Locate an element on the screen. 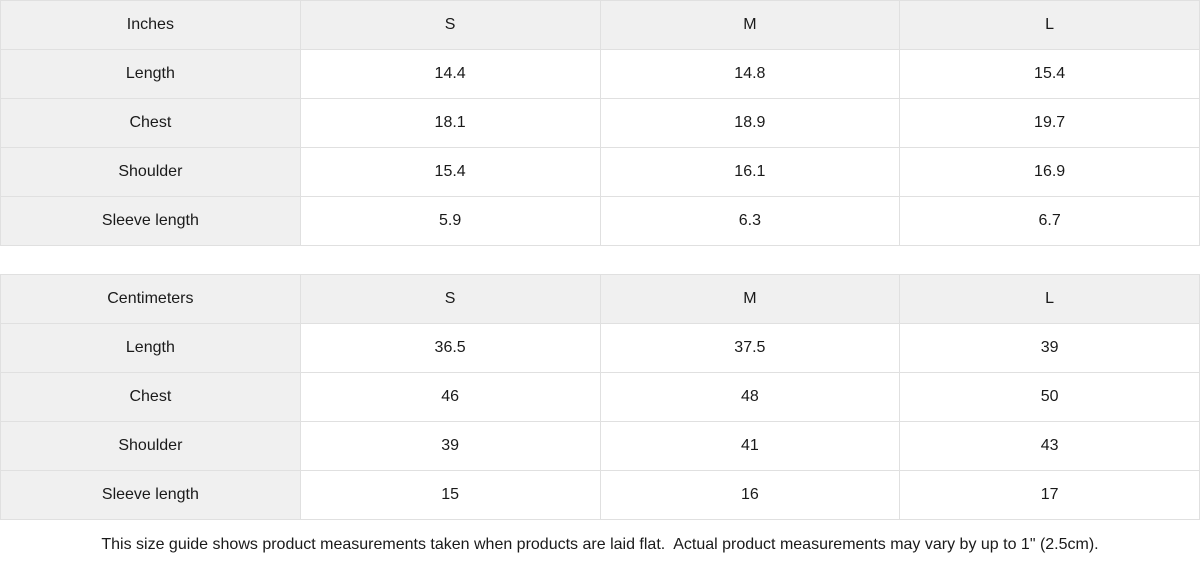 The width and height of the screenshot is (1200, 580). table-row: Shoulder 15.4 16.1 16.9 is located at coordinates (600, 172).